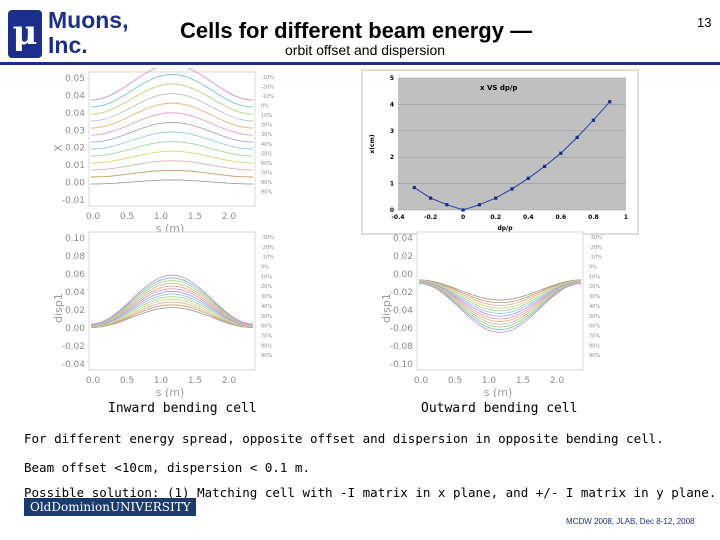 This screenshot has height=540, width=720. What do you see at coordinates (88, 20) in the screenshot?
I see `logo-line-1: Muons,` at bounding box center [88, 20].